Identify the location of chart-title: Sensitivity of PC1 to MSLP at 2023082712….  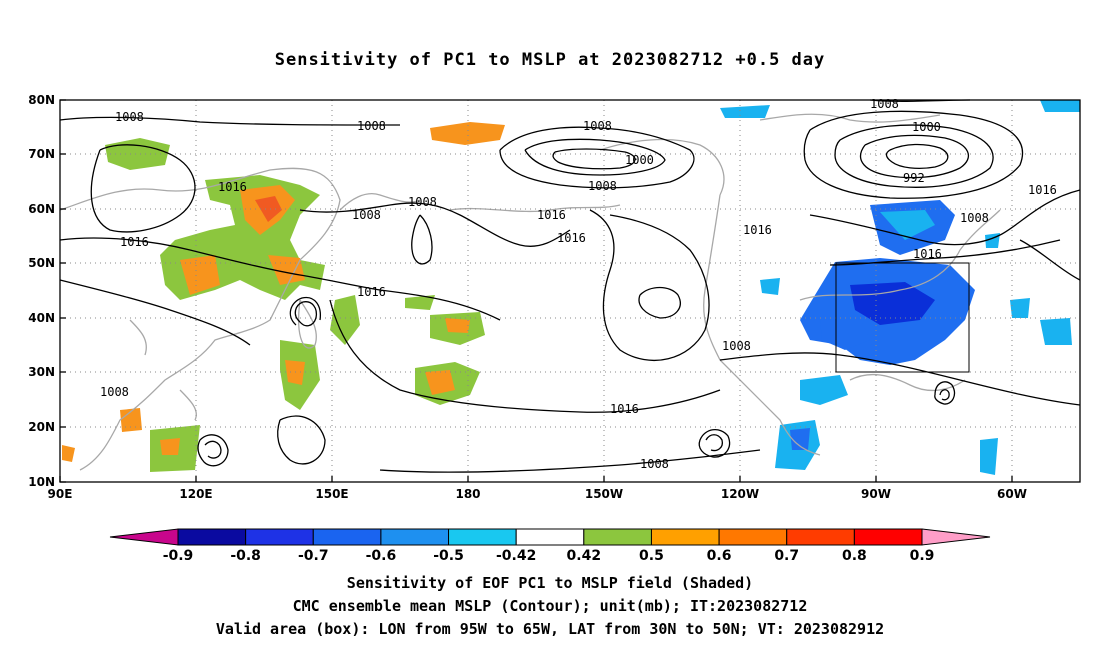
(550, 60).